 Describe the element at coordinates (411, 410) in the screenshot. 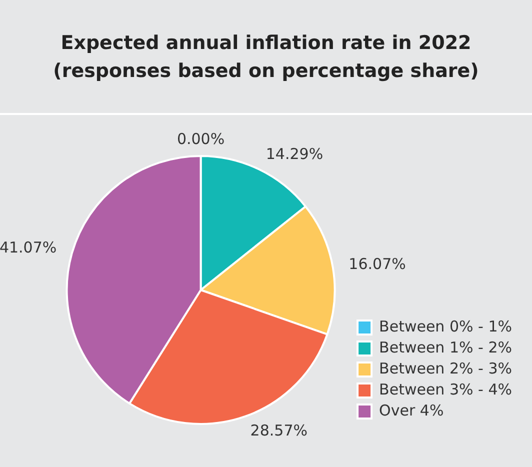

I see `legend-label: Over 4%` at that location.